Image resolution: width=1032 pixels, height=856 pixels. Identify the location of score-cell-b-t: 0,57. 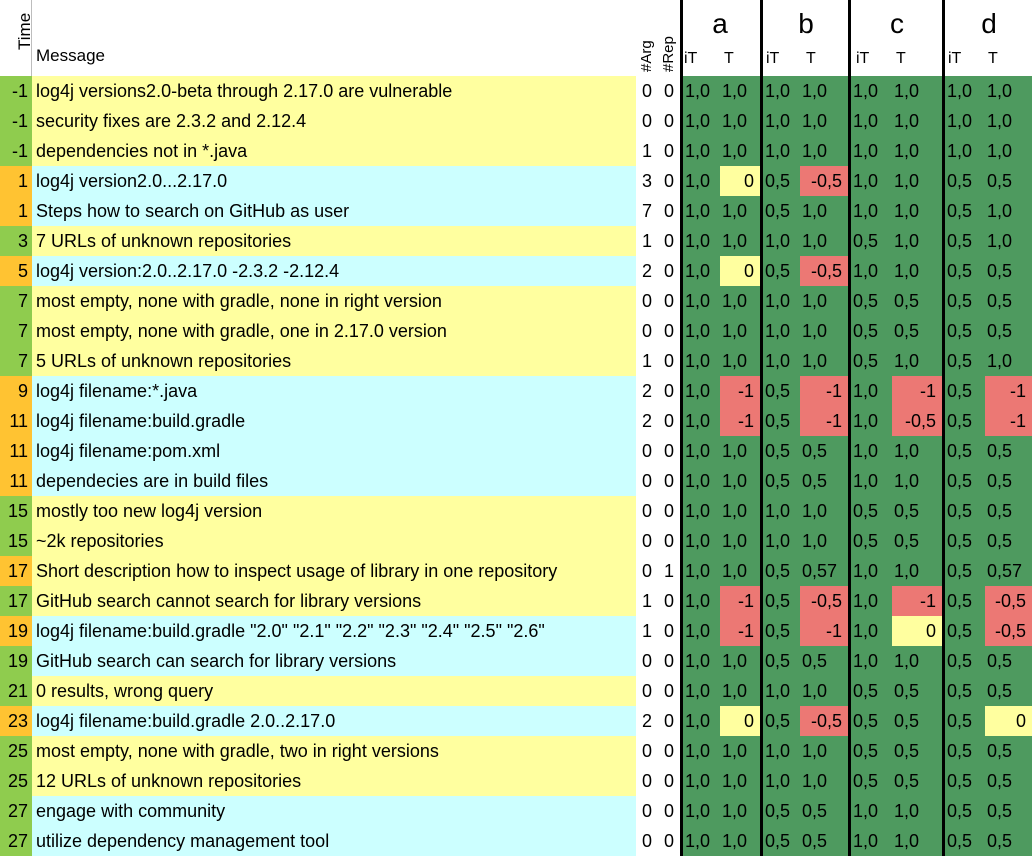
(824, 571).